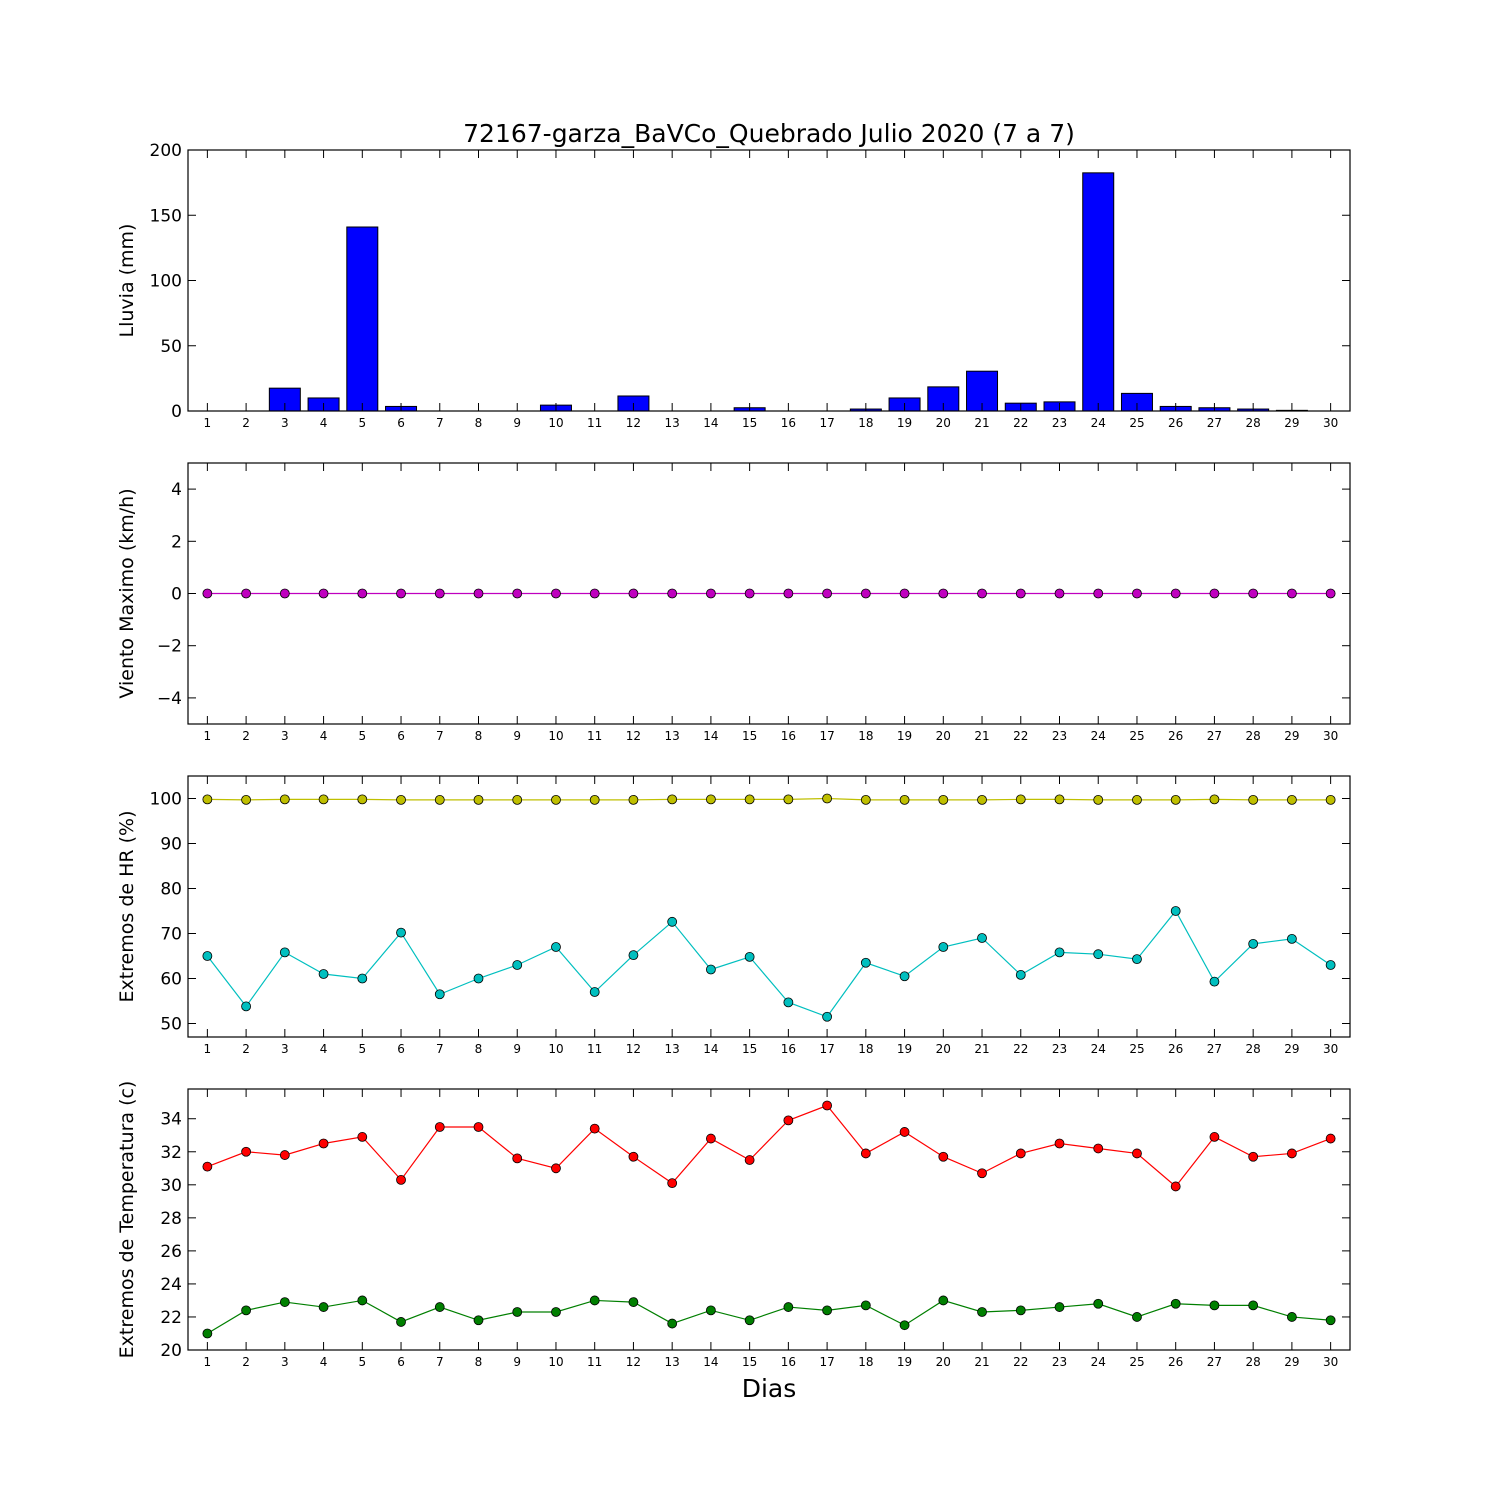 The width and height of the screenshot is (1500, 1500). I want to click on temperature-x-tick-label: 23, so click(1059, 1362).